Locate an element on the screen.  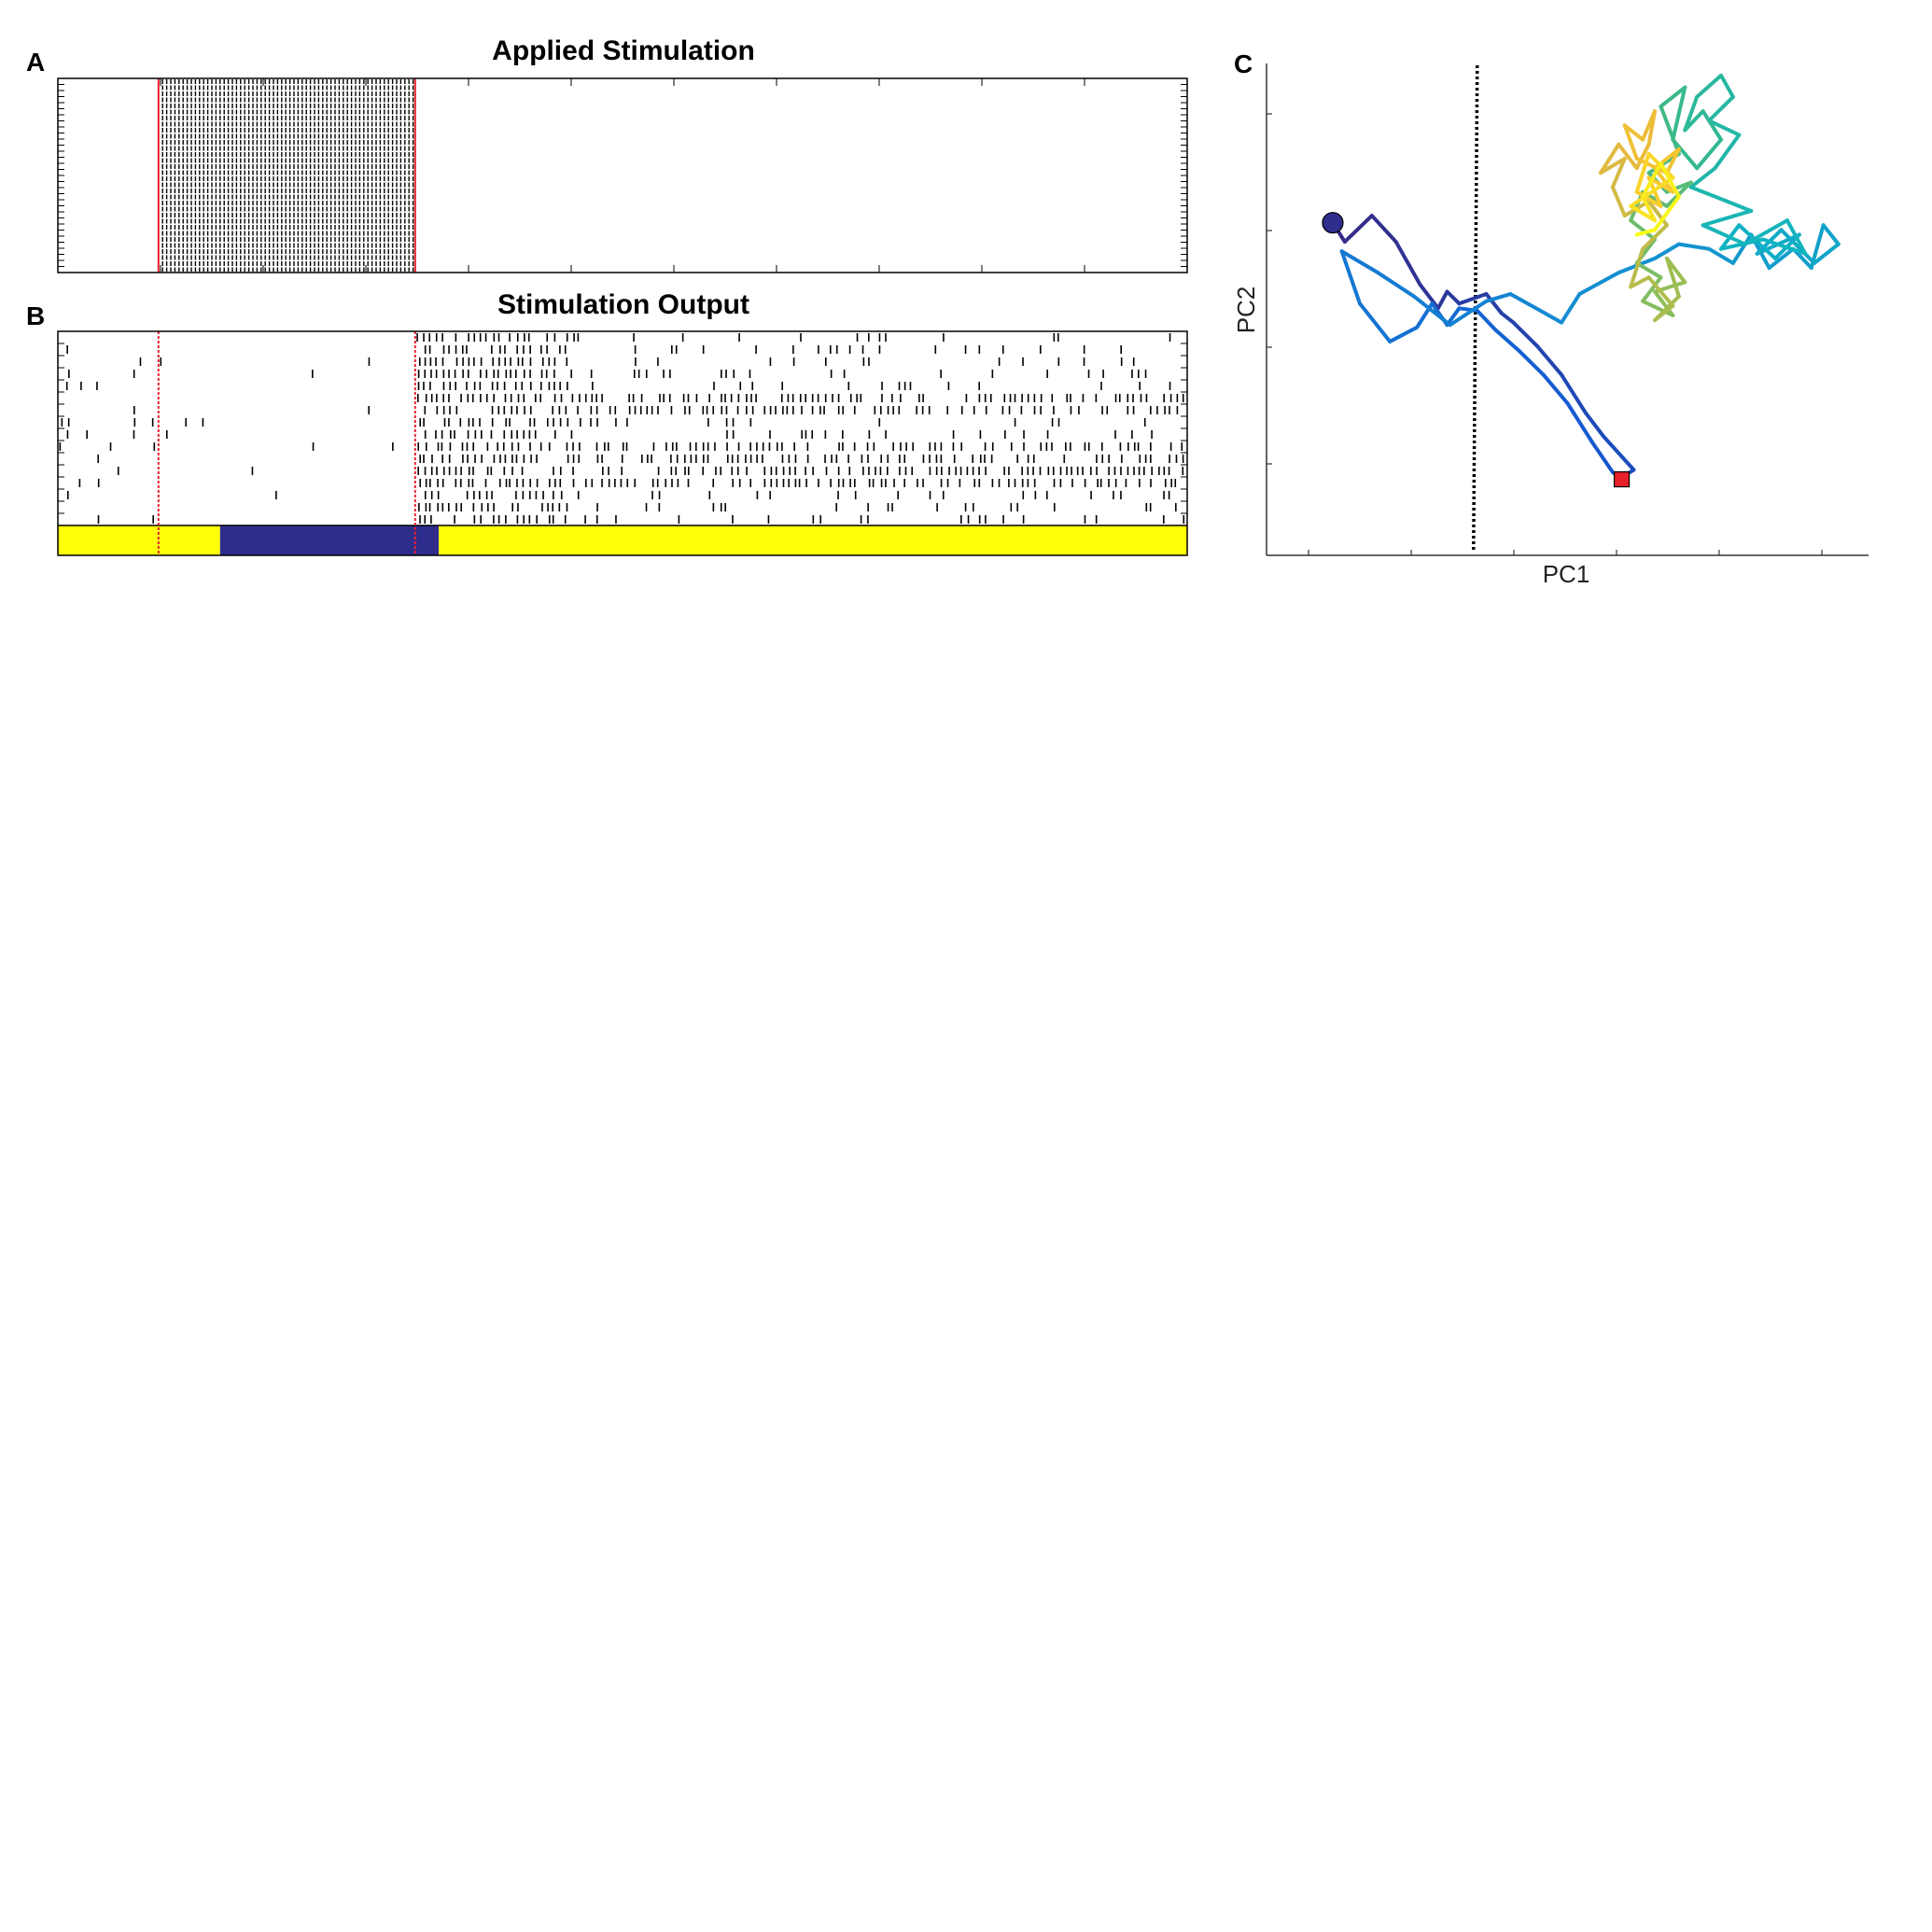
panel-a-frame is located at coordinates (622, 175).